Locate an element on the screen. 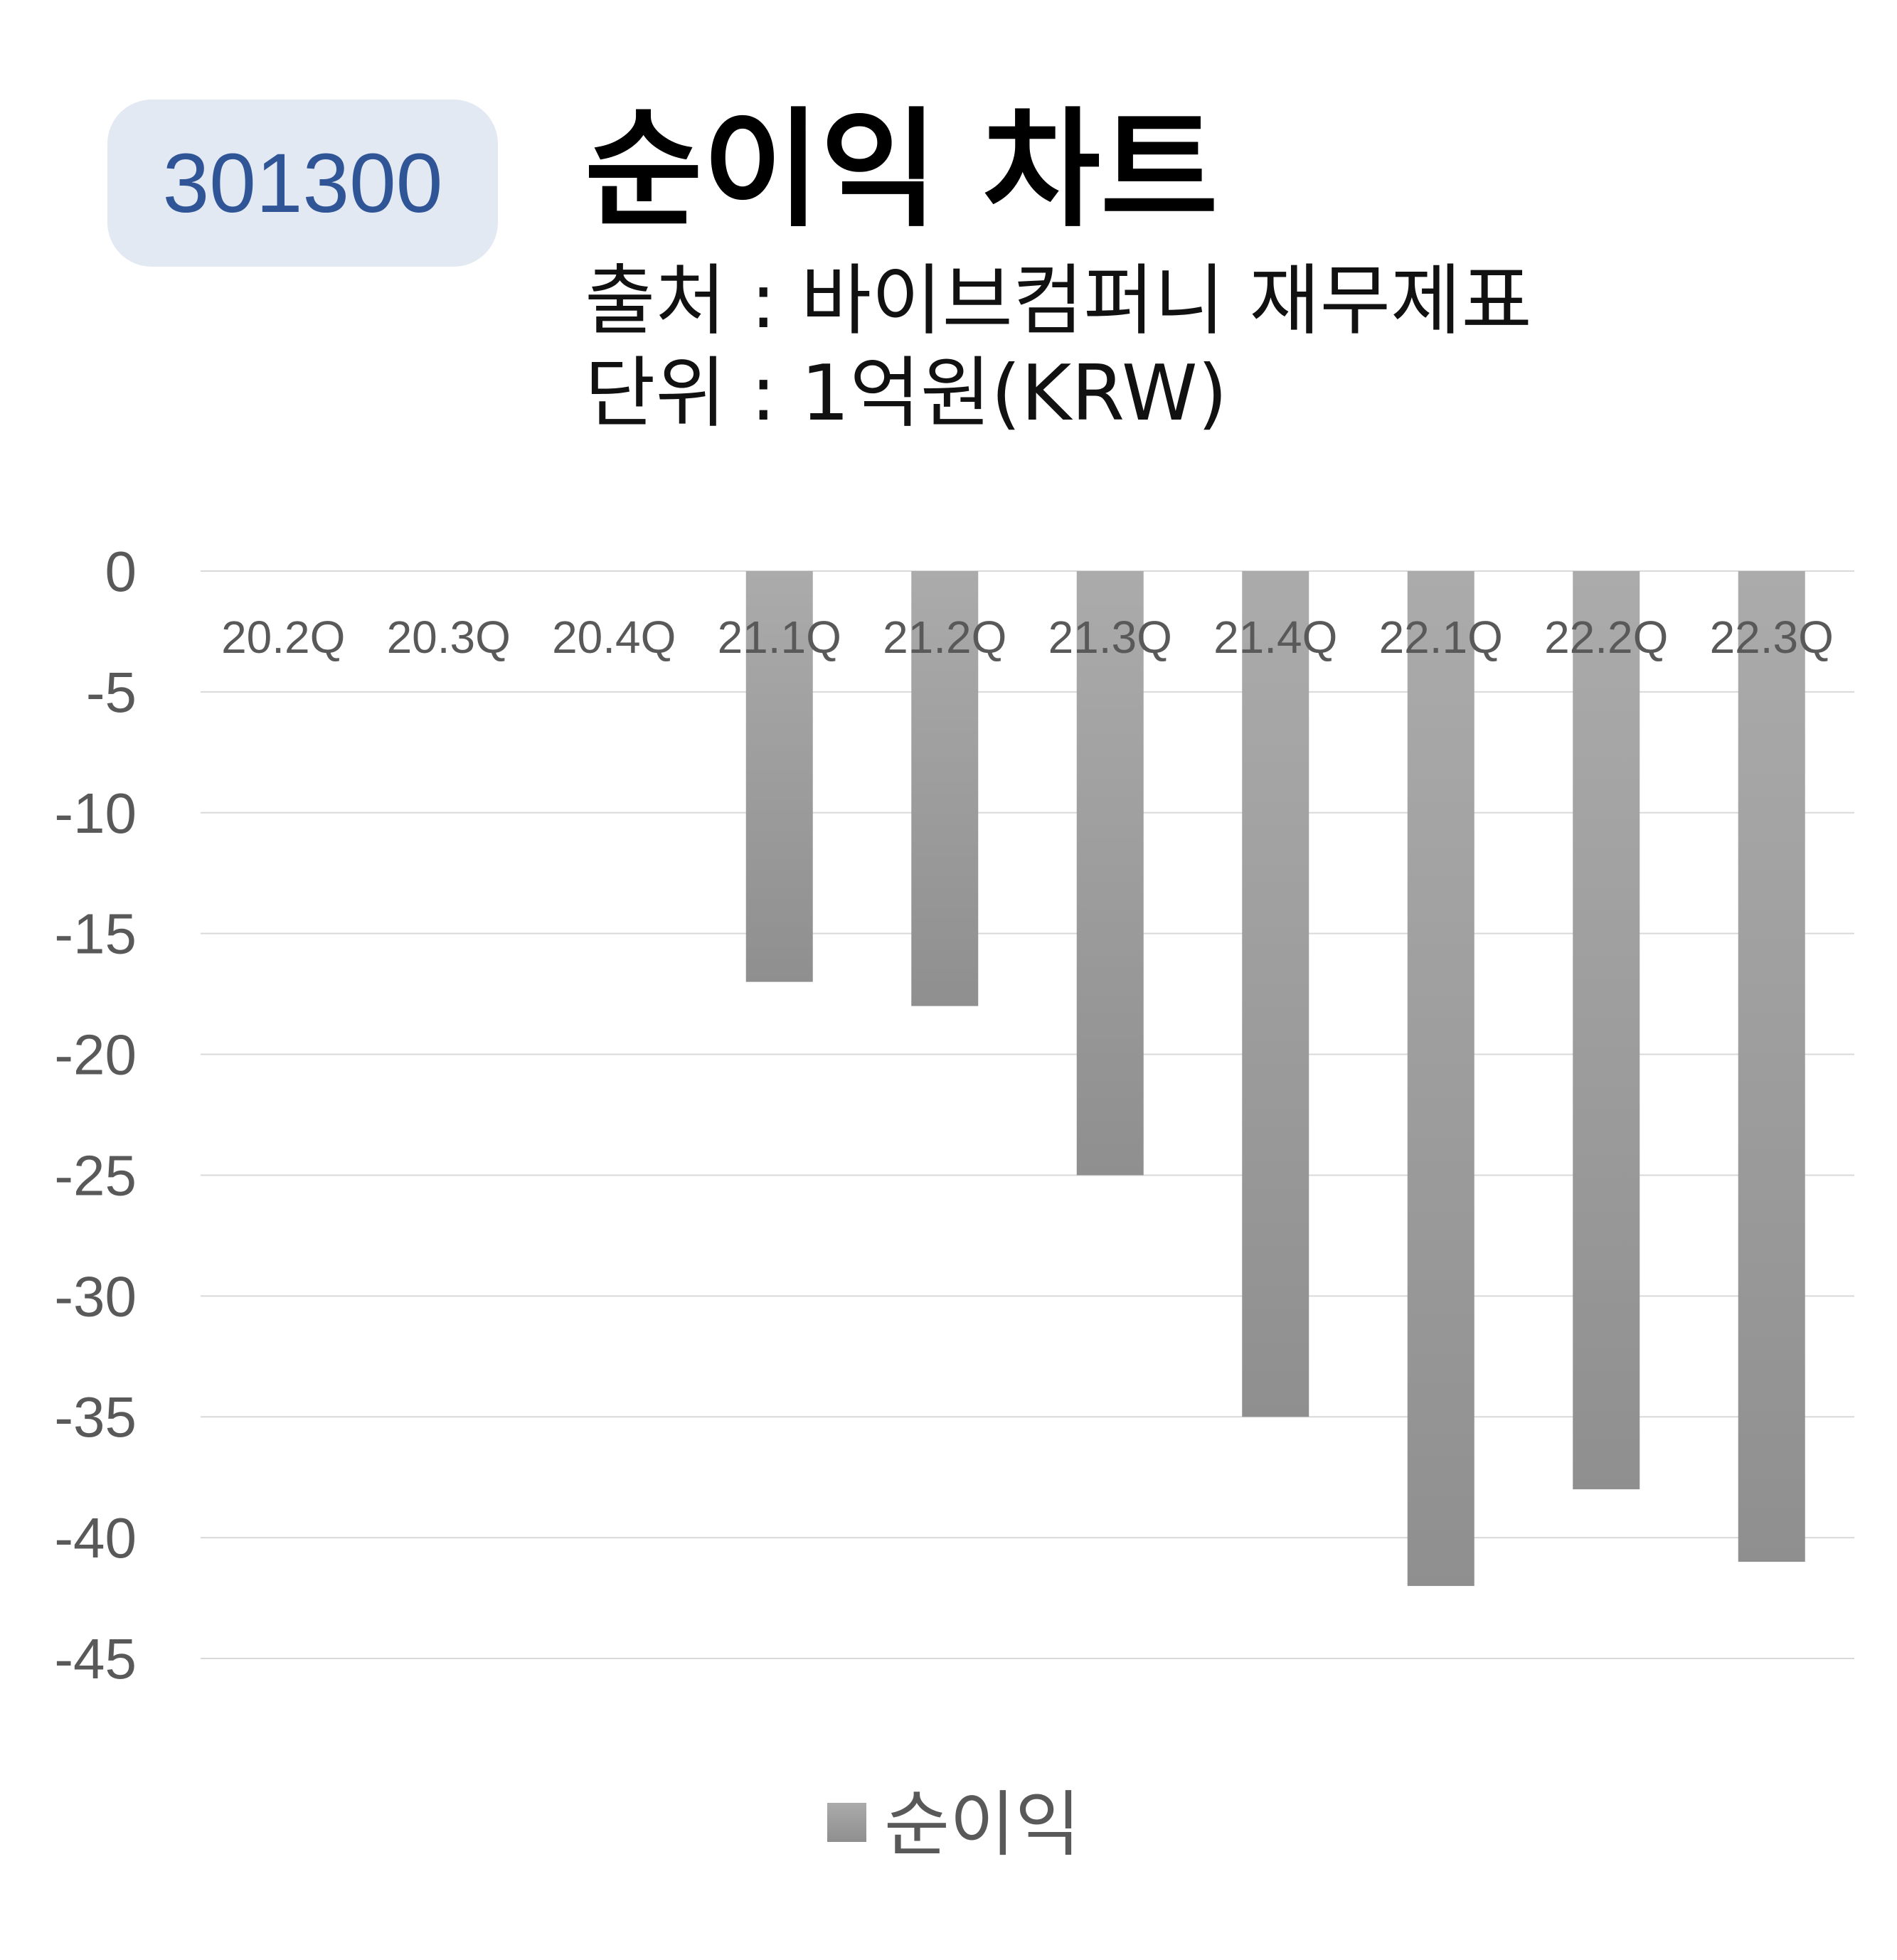 This screenshot has height=1960, width=1897. y-tick-label: -5 is located at coordinates (111, 692).